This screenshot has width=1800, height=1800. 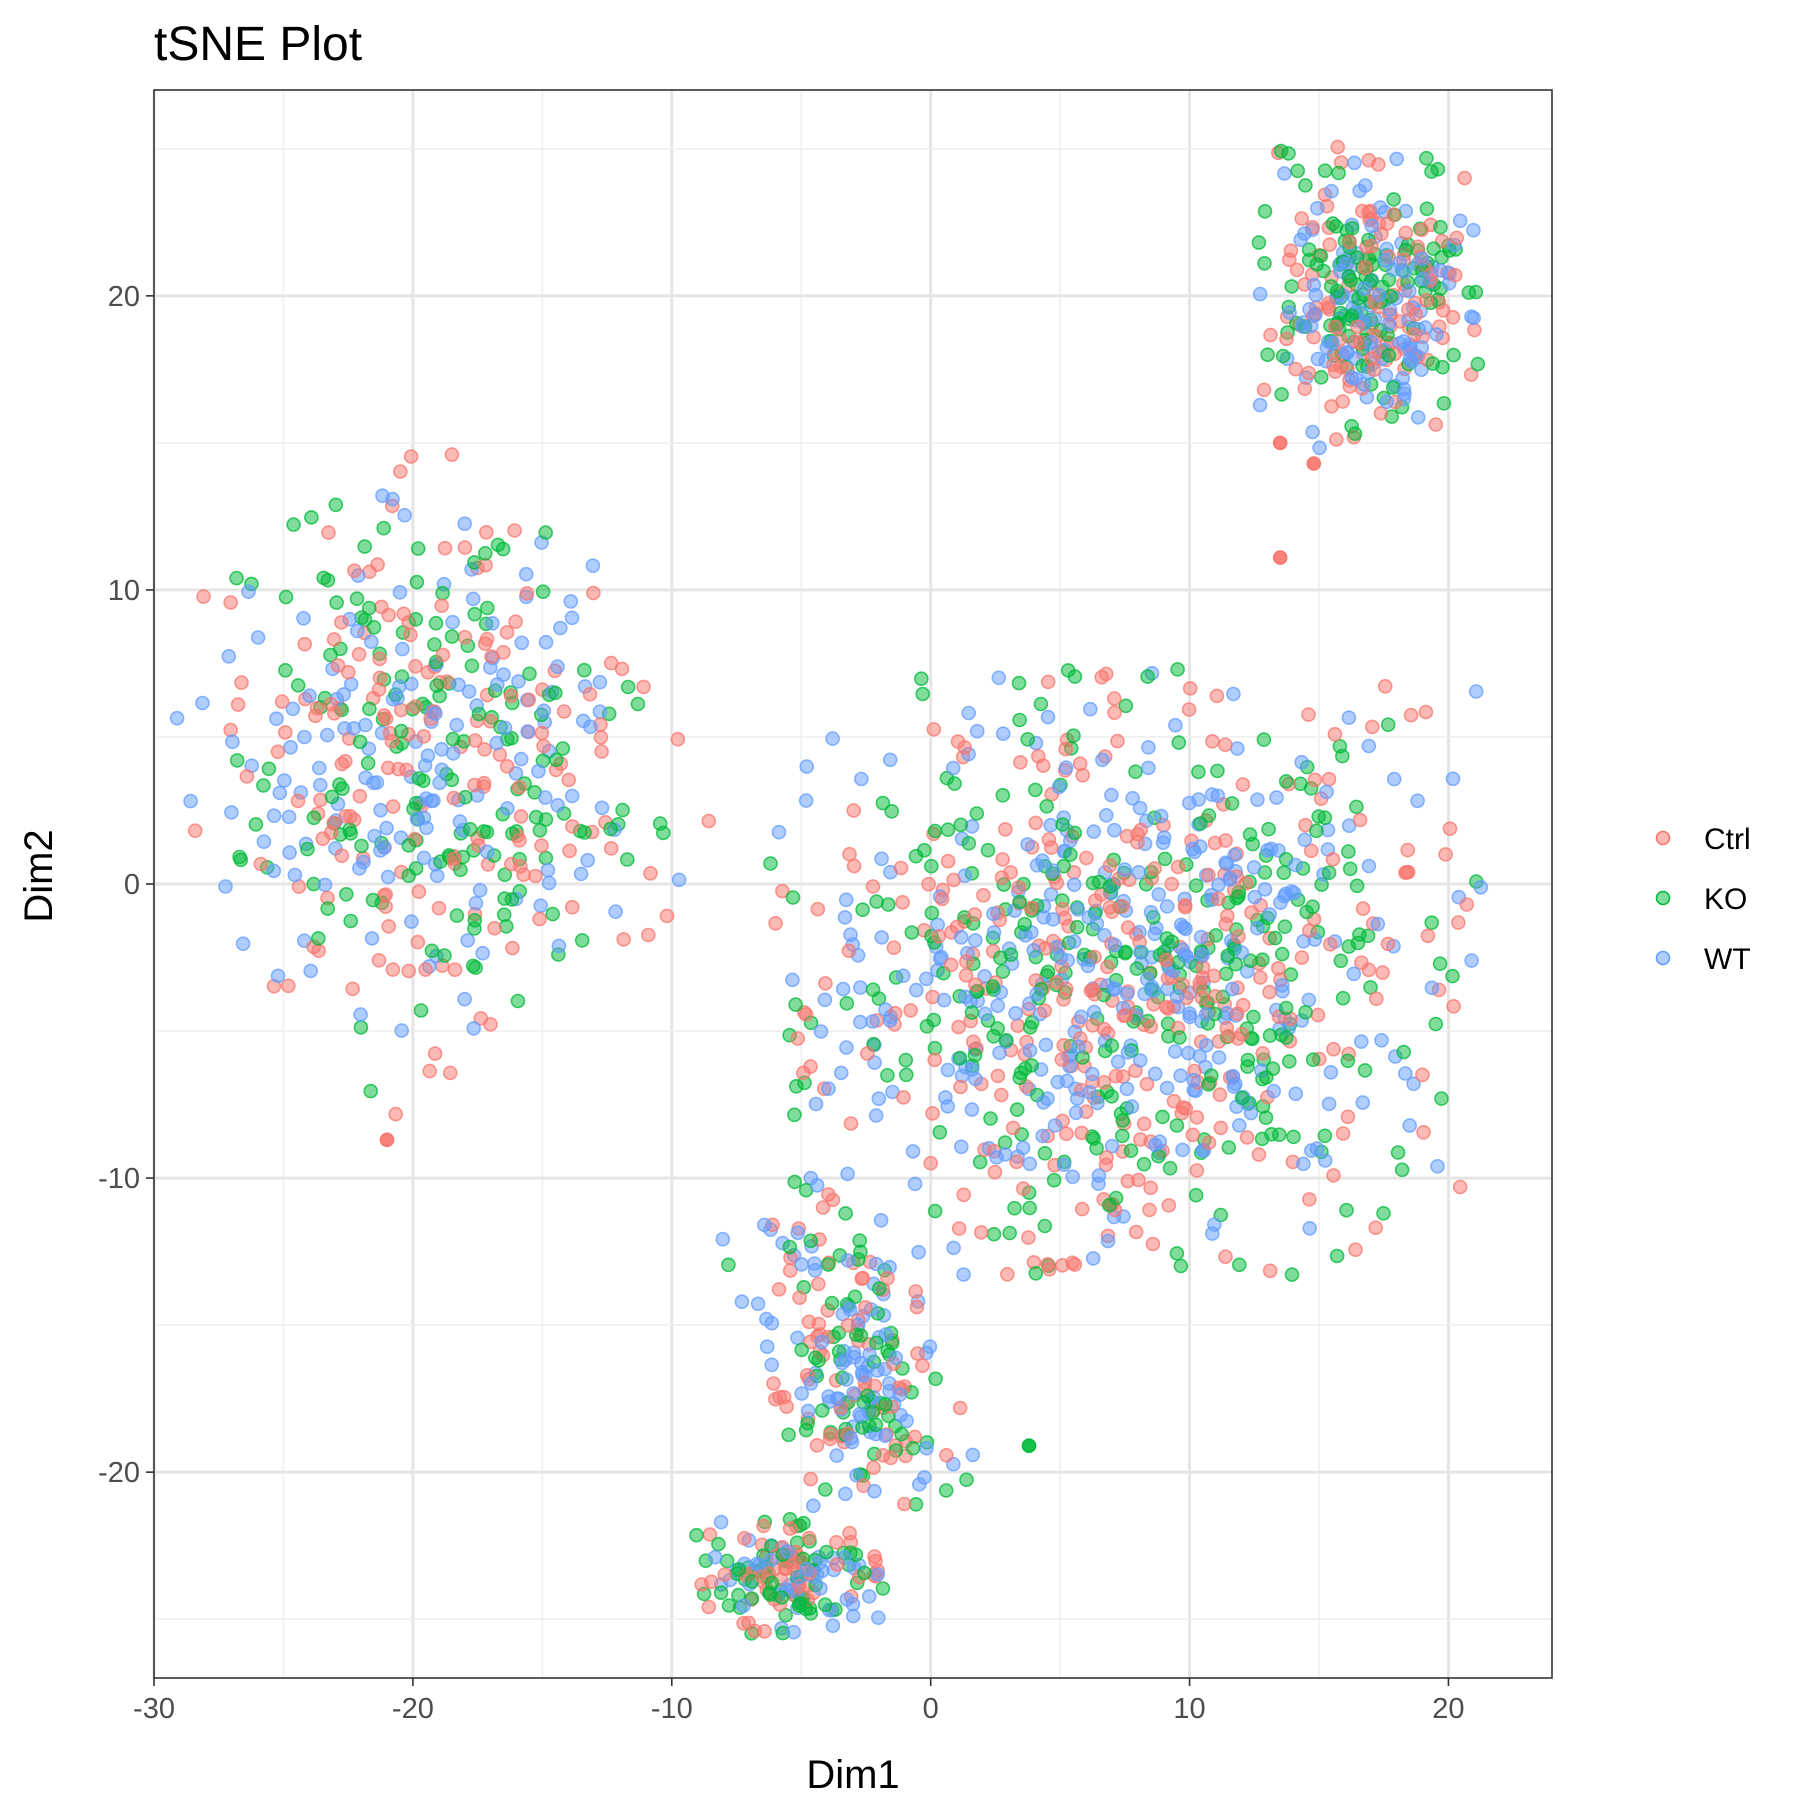 I want to click on y-axis-label: Dim2, so click(x=39, y=875).